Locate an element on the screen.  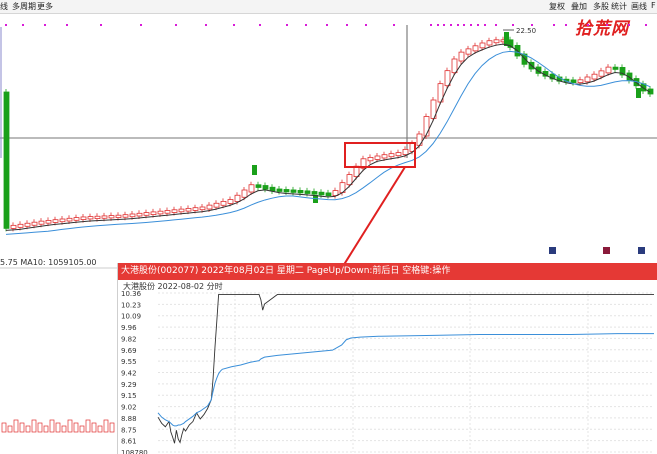
toolbar-item-overlay: 叠加 is located at coordinates (579, 6).